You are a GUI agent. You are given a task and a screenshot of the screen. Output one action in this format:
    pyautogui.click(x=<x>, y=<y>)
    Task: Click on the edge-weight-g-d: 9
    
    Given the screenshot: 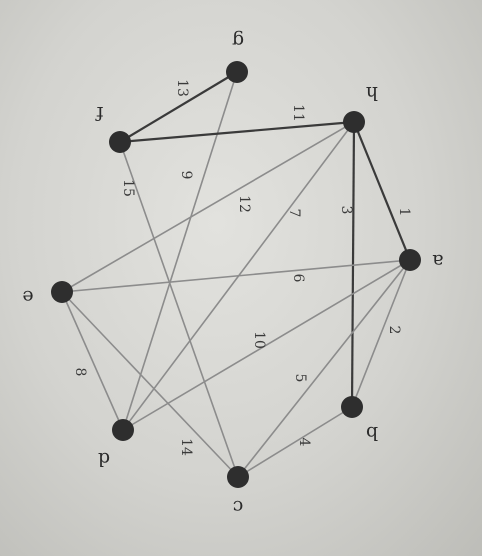 What is the action you would take?
    pyautogui.click(x=186, y=175)
    